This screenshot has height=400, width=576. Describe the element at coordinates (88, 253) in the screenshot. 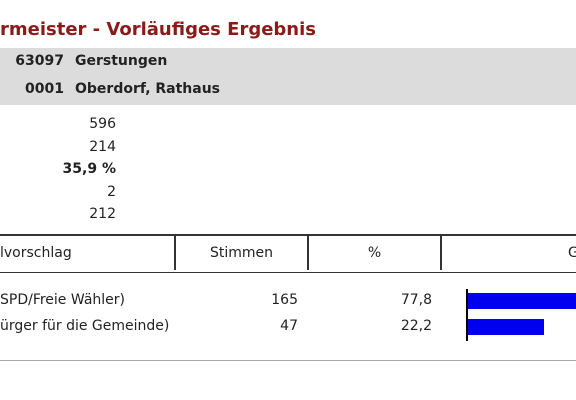

I see `column-header: lvorschlag` at that location.